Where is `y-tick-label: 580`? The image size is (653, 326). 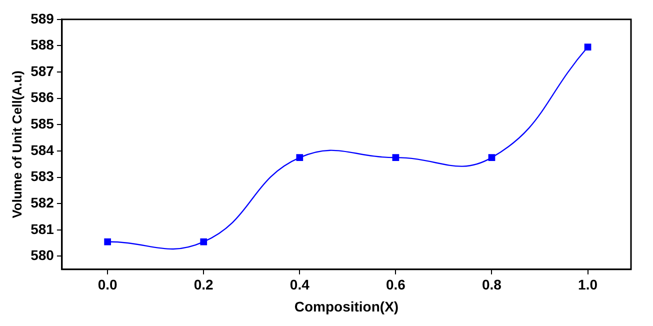
y-tick-label: 580 is located at coordinates (42, 255).